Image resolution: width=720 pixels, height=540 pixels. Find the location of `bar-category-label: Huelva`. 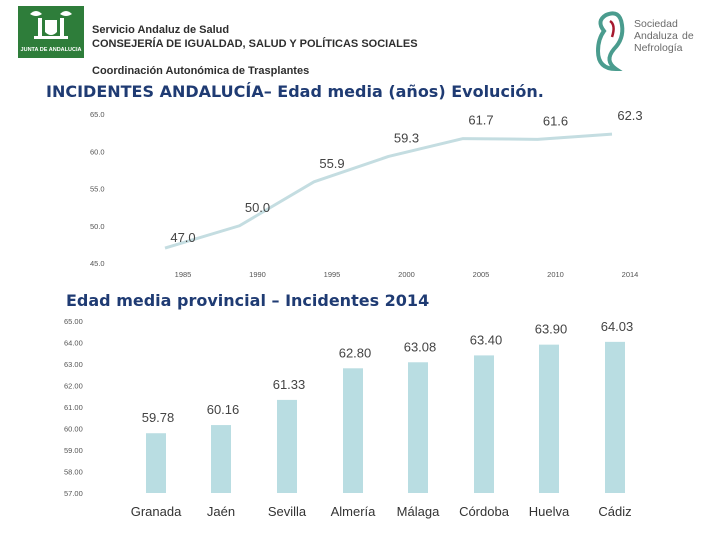

bar-category-label: Huelva is located at coordinates (549, 511).